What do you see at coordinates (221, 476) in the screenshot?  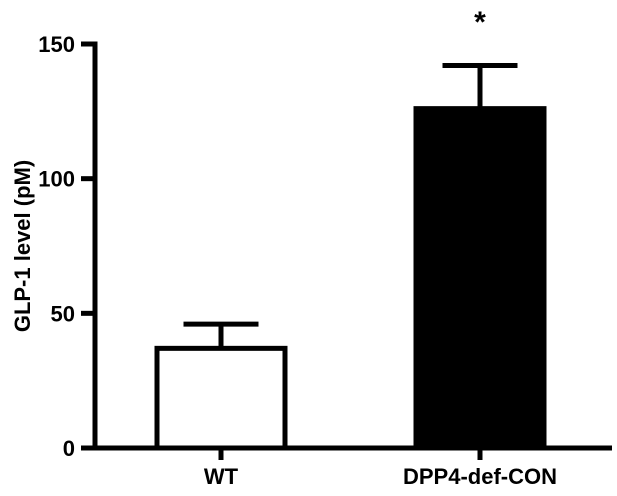 I see `x-tick-label: WT` at bounding box center [221, 476].